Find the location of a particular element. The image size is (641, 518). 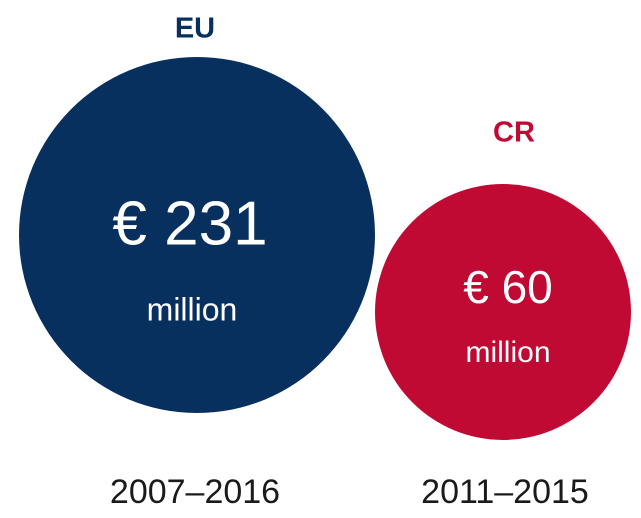

eu-period: 2007–2016 is located at coordinates (195, 492).